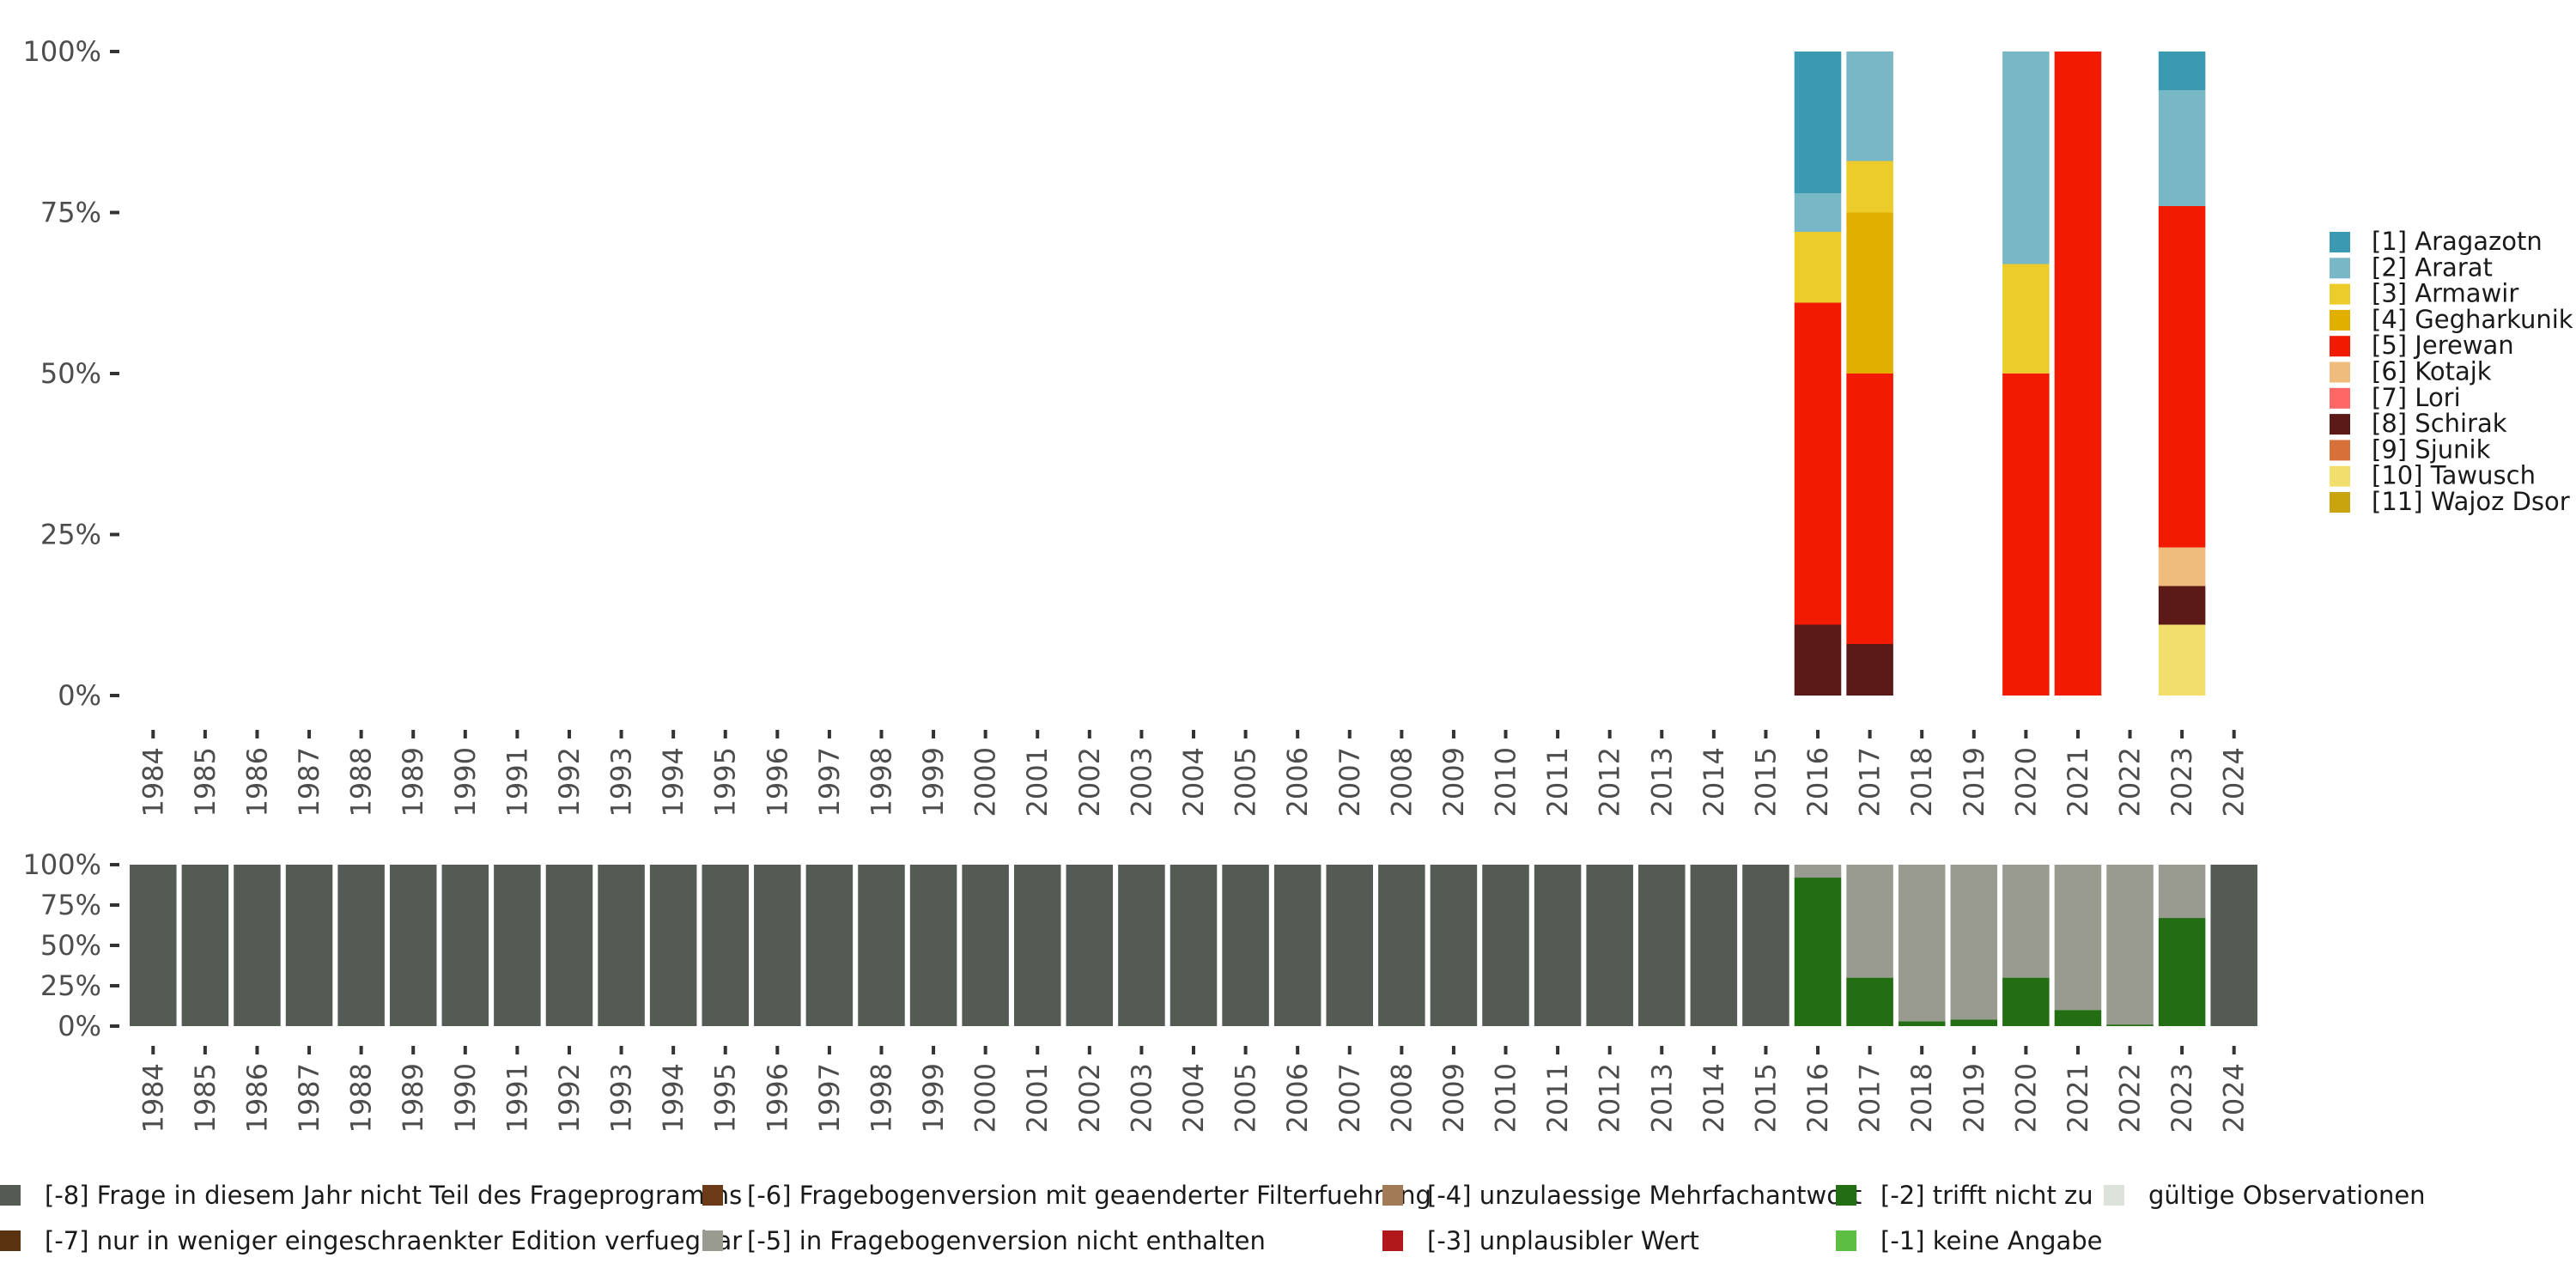 The image size is (2576, 1288). I want to click on legend-label: [-1] keine Angabe, so click(1991, 1240).